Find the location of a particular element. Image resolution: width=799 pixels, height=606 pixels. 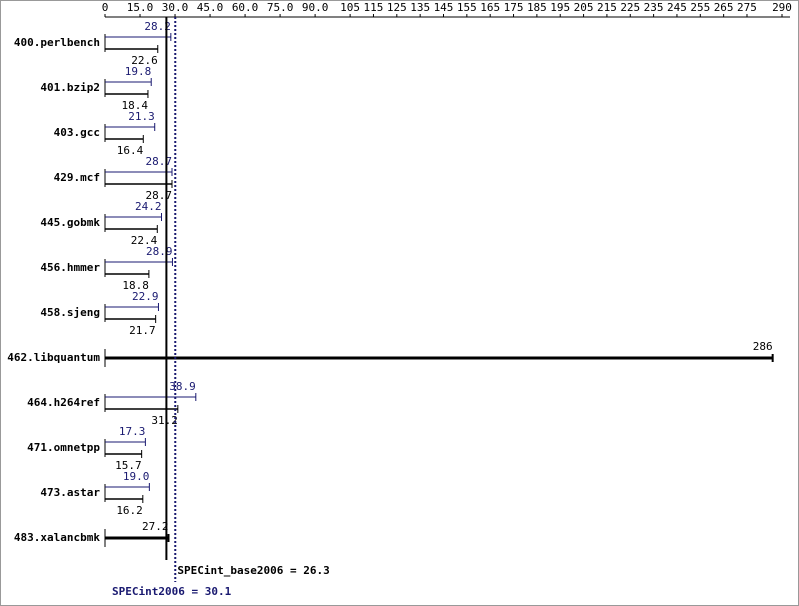

x-tick-label: 0 is located at coordinates (105, 7).